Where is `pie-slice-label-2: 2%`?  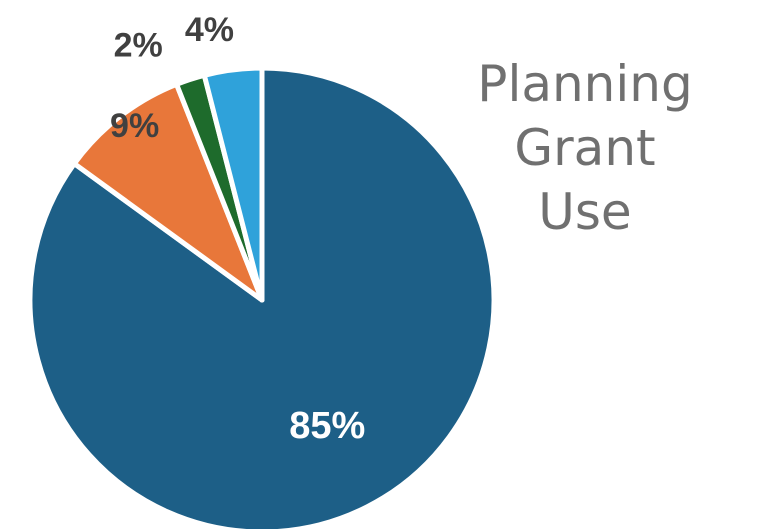
pie-slice-label-2: 2% is located at coordinates (138, 45).